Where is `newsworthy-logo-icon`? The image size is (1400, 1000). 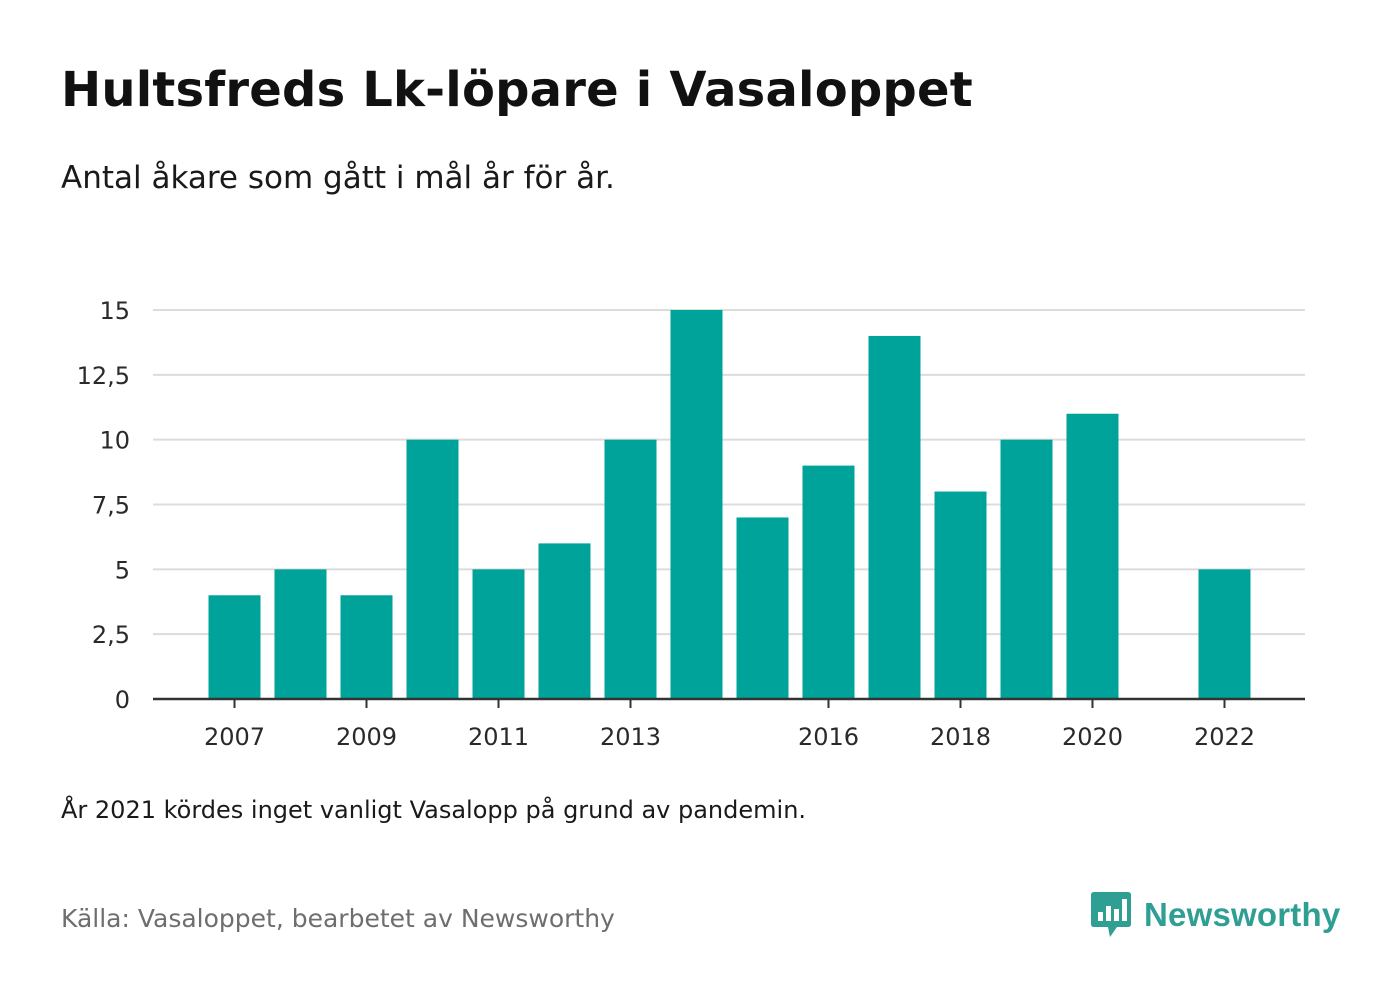
newsworthy-logo-icon is located at coordinates (1111, 914).